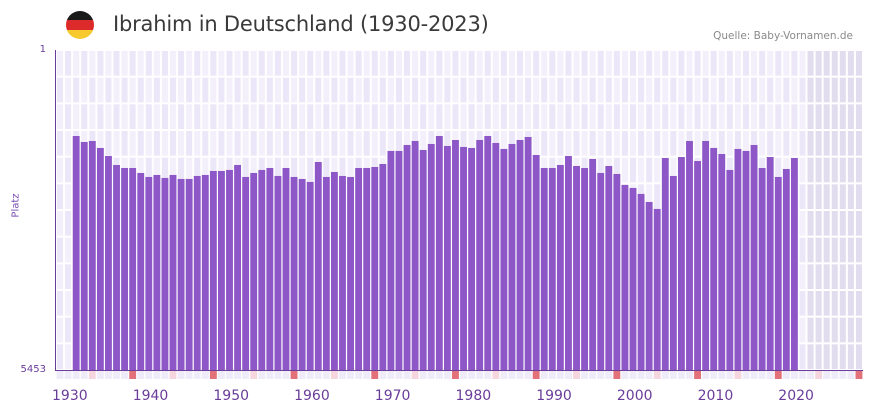  What do you see at coordinates (312, 396) in the screenshot?
I see `x-tick-label: 1960` at bounding box center [312, 396].